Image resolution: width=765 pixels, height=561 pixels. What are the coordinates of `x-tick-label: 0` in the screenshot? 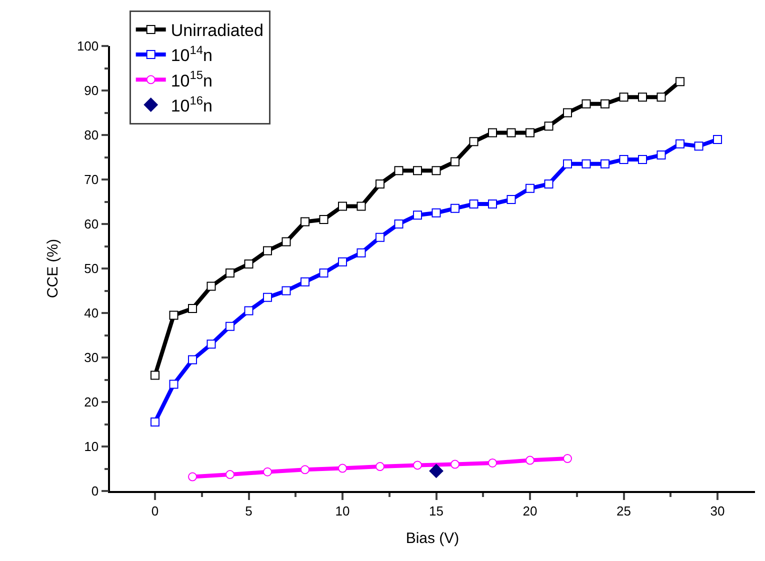 It's located at (155, 510).